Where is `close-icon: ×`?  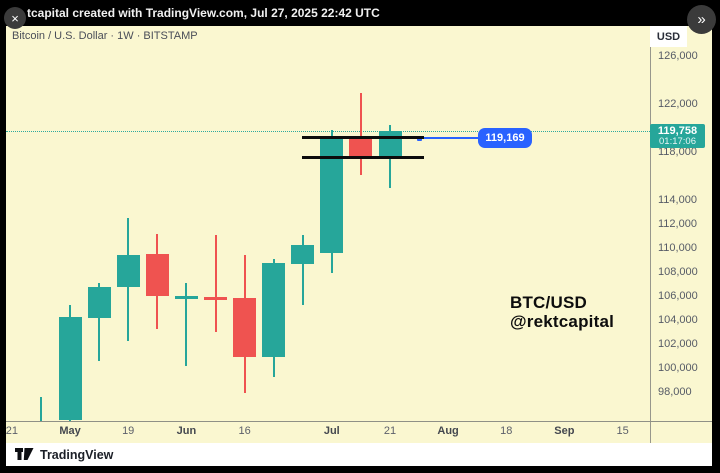
close-icon: × is located at coordinates (15, 18).